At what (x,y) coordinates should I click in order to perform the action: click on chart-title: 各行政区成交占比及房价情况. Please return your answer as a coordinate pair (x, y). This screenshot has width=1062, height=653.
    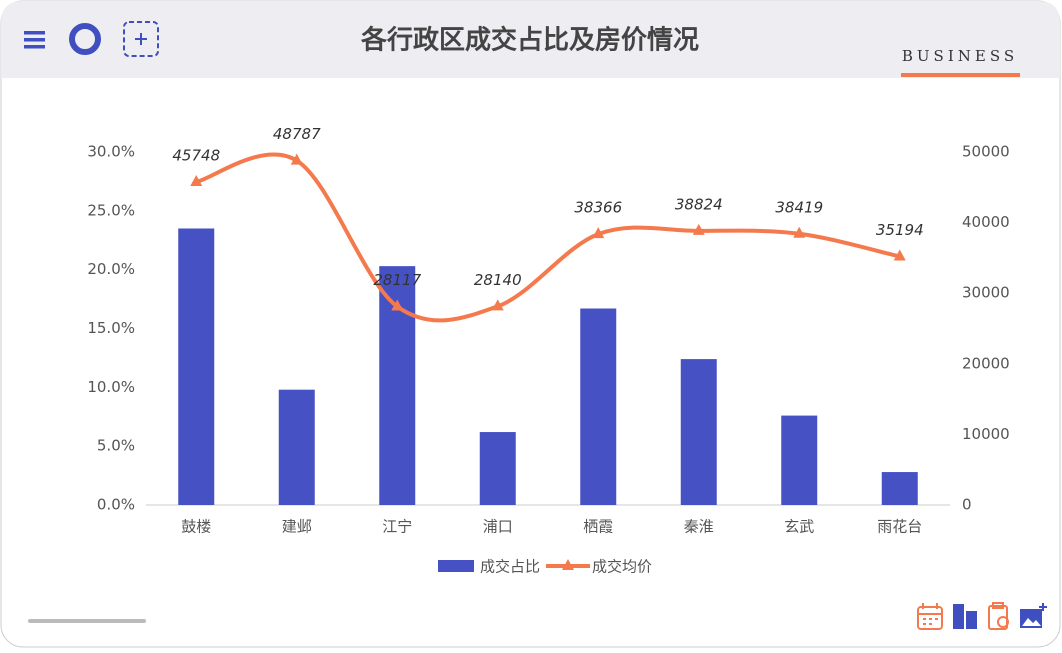
    Looking at the image, I should click on (529, 40).